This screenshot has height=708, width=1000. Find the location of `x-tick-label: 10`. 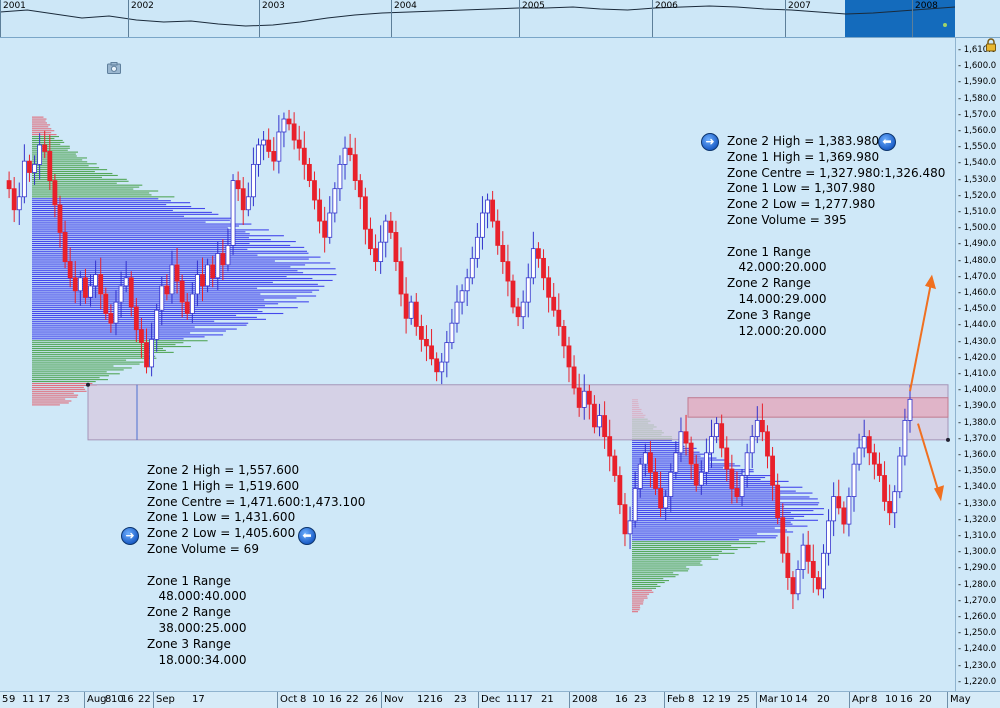

x-tick-label: 10 is located at coordinates (891, 699).